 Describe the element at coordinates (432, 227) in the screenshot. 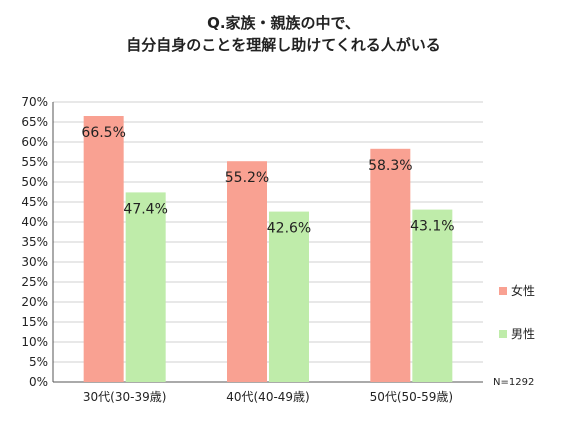

I see `data-label: 43.1%` at that location.